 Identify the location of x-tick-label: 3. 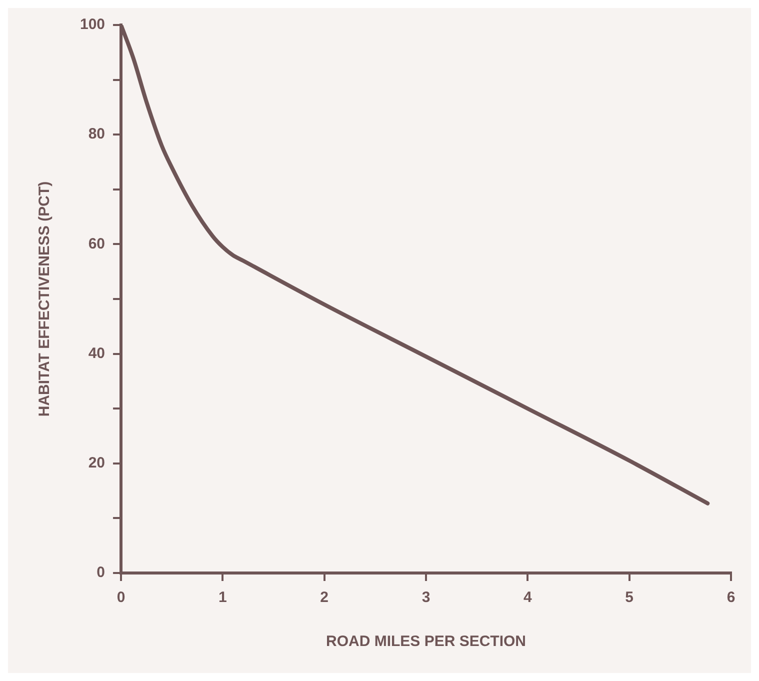
(426, 597).